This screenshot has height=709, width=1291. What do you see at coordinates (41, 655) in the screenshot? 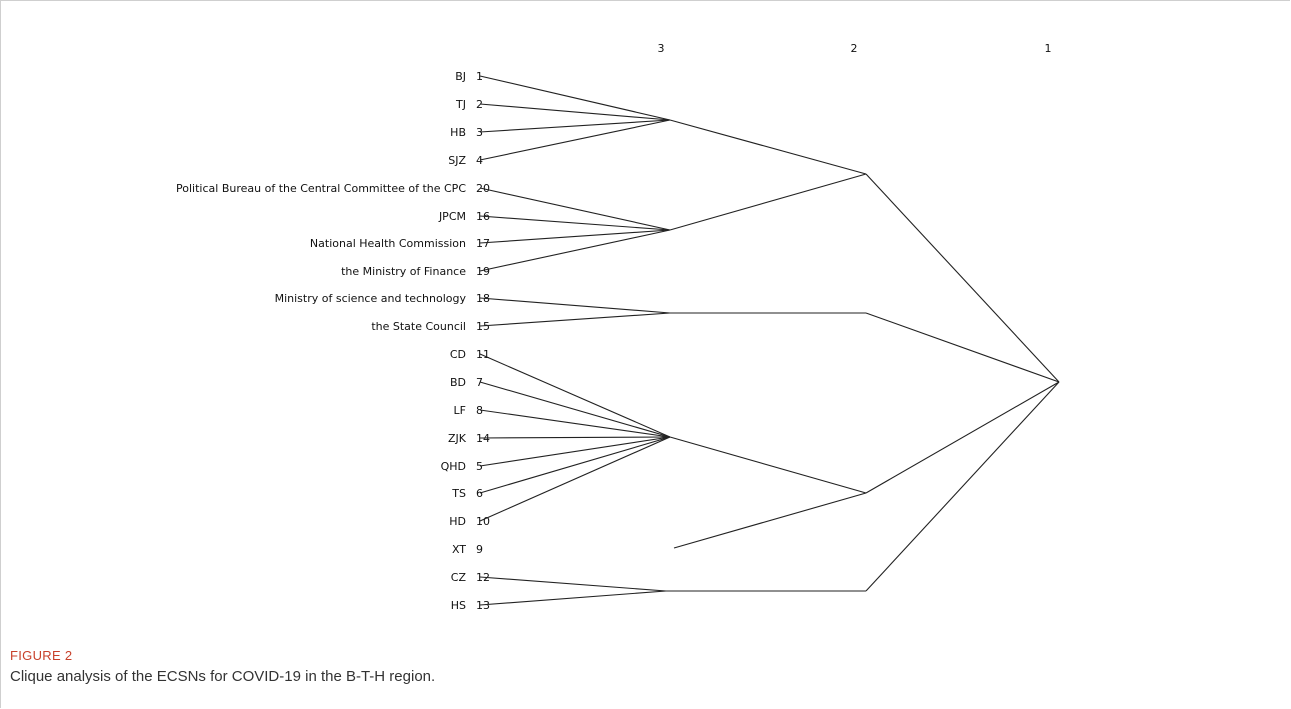
I see `figure-label: FIGURE 2` at bounding box center [41, 655].